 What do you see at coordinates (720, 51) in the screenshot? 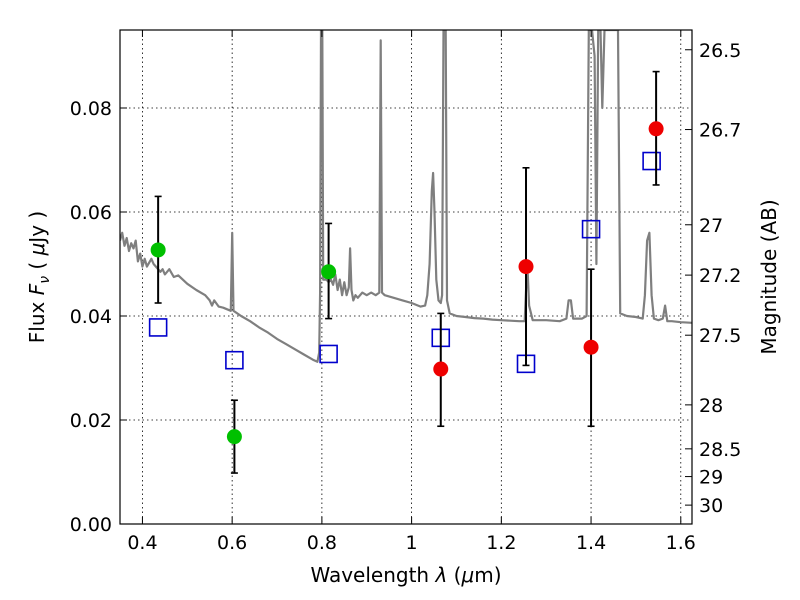
I see `magnitude-tick-label: 26.5` at bounding box center [720, 51].